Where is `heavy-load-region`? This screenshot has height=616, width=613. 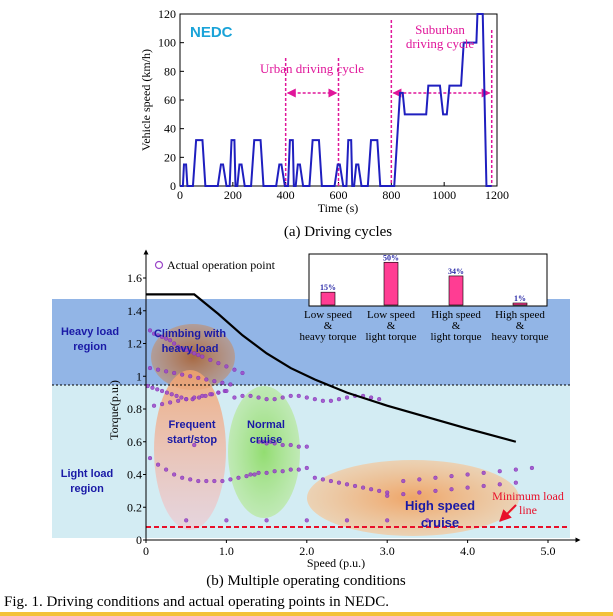 heavy-load-region is located at coordinates (311, 342).